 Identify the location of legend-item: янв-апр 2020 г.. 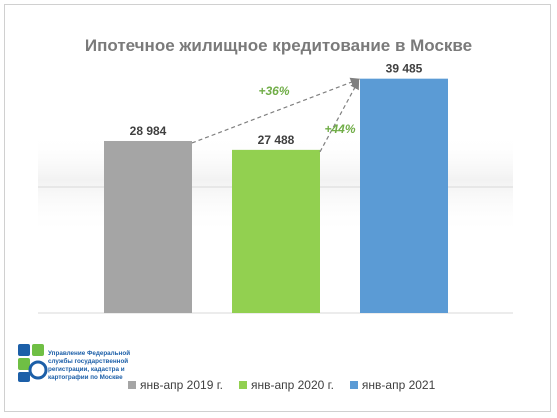
(286, 385).